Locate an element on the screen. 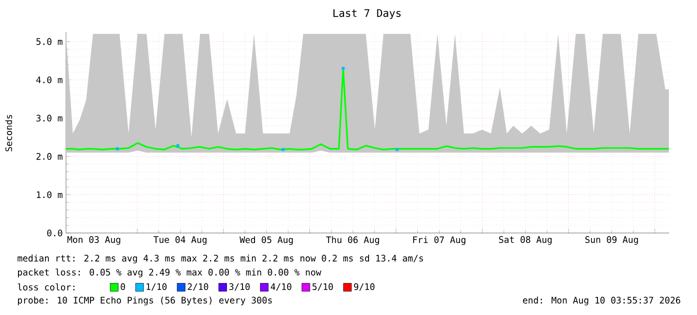 This screenshot has height=315, width=697. legend-title: loss color: is located at coordinates (46, 287).